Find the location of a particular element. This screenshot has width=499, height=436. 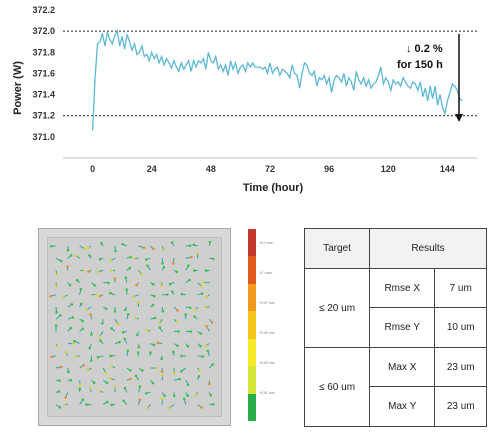

colorbar-label: +0.1 mm is located at coordinates (266, 243).